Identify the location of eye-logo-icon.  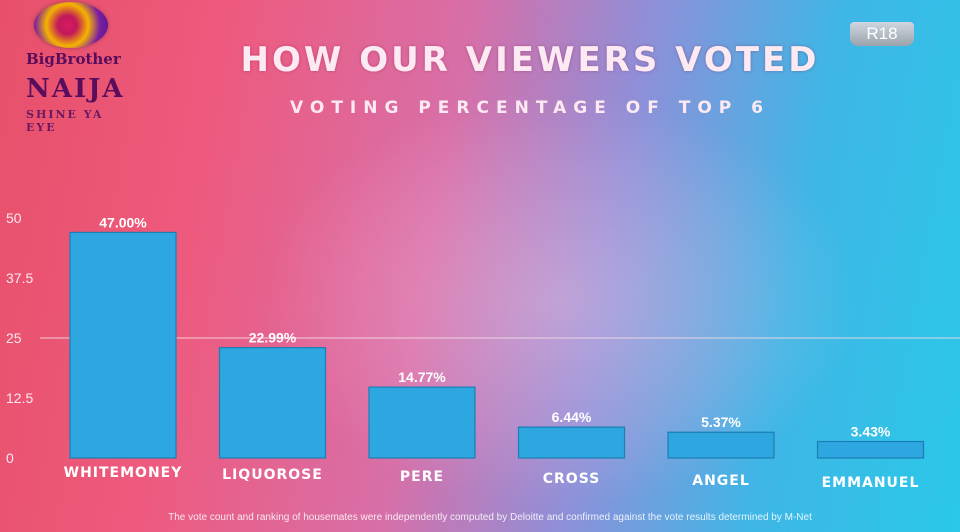
(71, 25).